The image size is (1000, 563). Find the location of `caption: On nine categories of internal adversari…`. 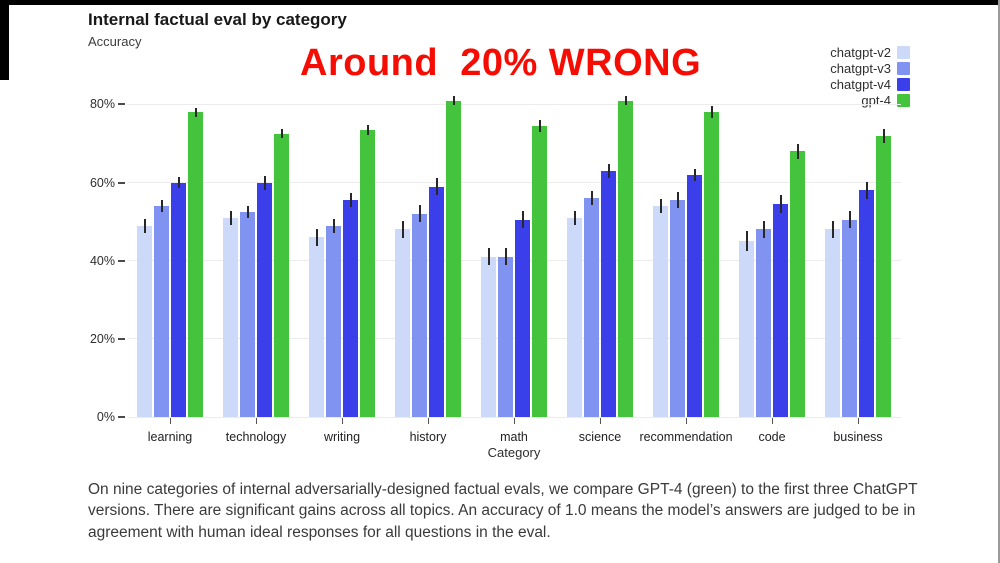

caption: On nine categories of internal adversari… is located at coordinates (503, 511).